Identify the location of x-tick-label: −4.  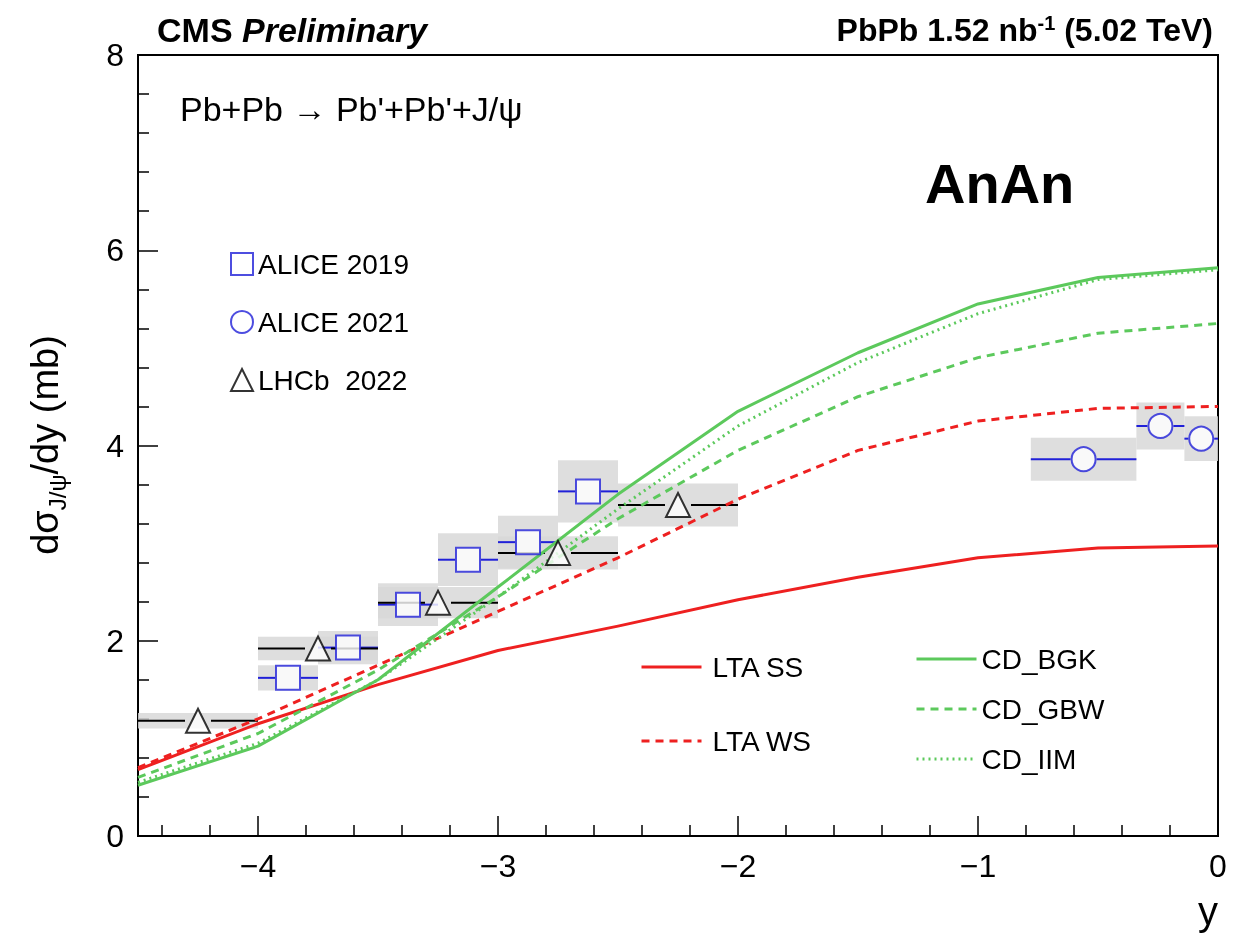
(258, 866).